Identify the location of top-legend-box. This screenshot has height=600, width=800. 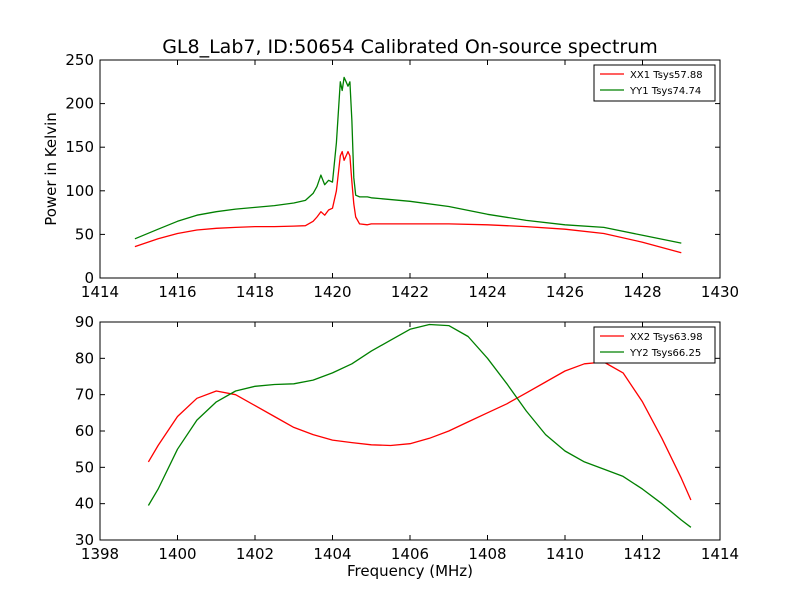
(654, 83).